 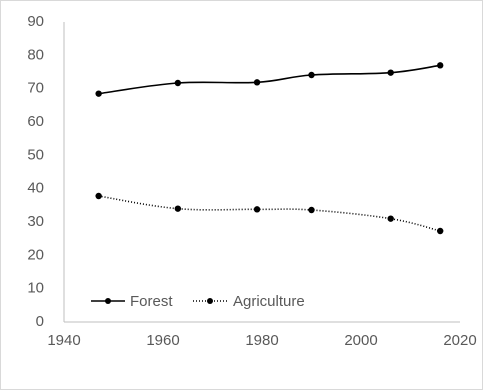 What do you see at coordinates (390, 72) in the screenshot?
I see `data-point-forest-2006` at bounding box center [390, 72].